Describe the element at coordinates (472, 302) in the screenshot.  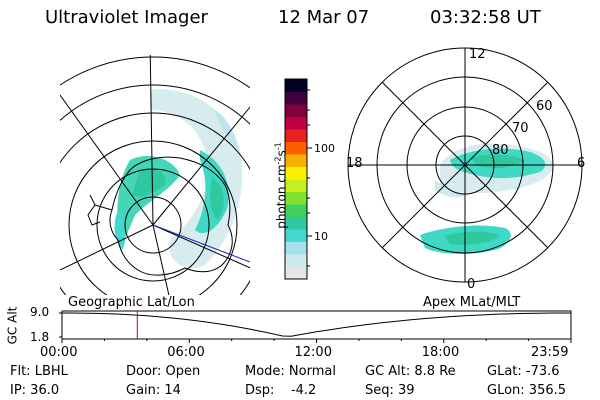
I see `magnetic-map-label: Apex MLat/MLT` at that location.